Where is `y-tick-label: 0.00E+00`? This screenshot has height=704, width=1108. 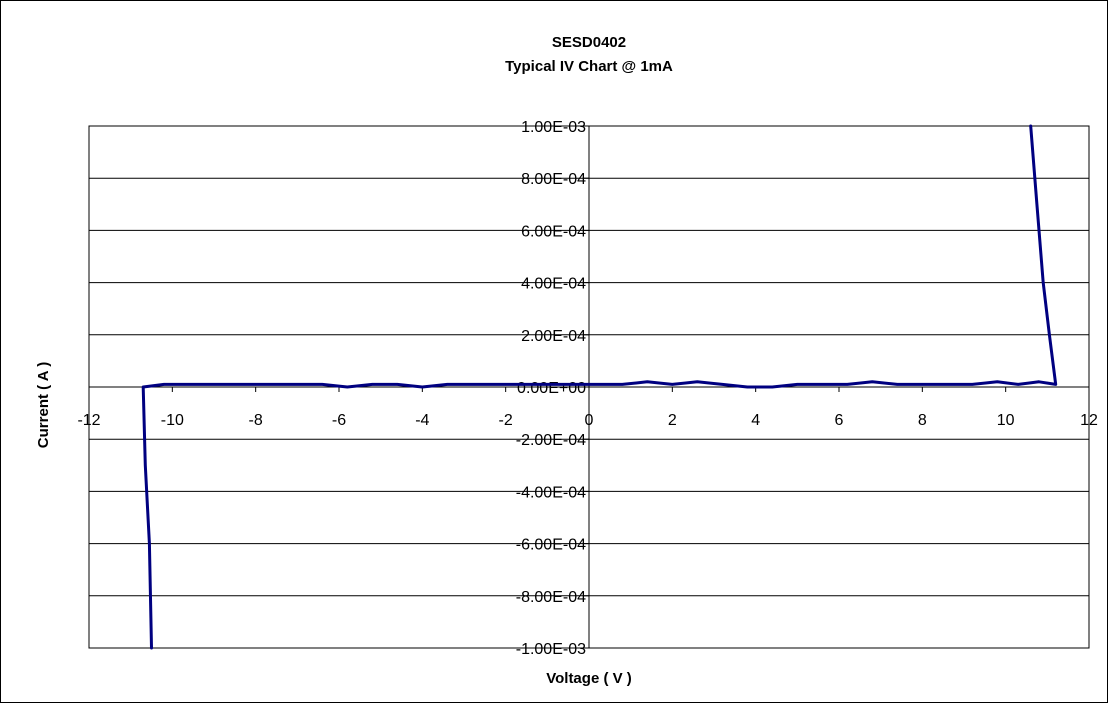
y-tick-label: 0.00E+00 is located at coordinates (551, 388).